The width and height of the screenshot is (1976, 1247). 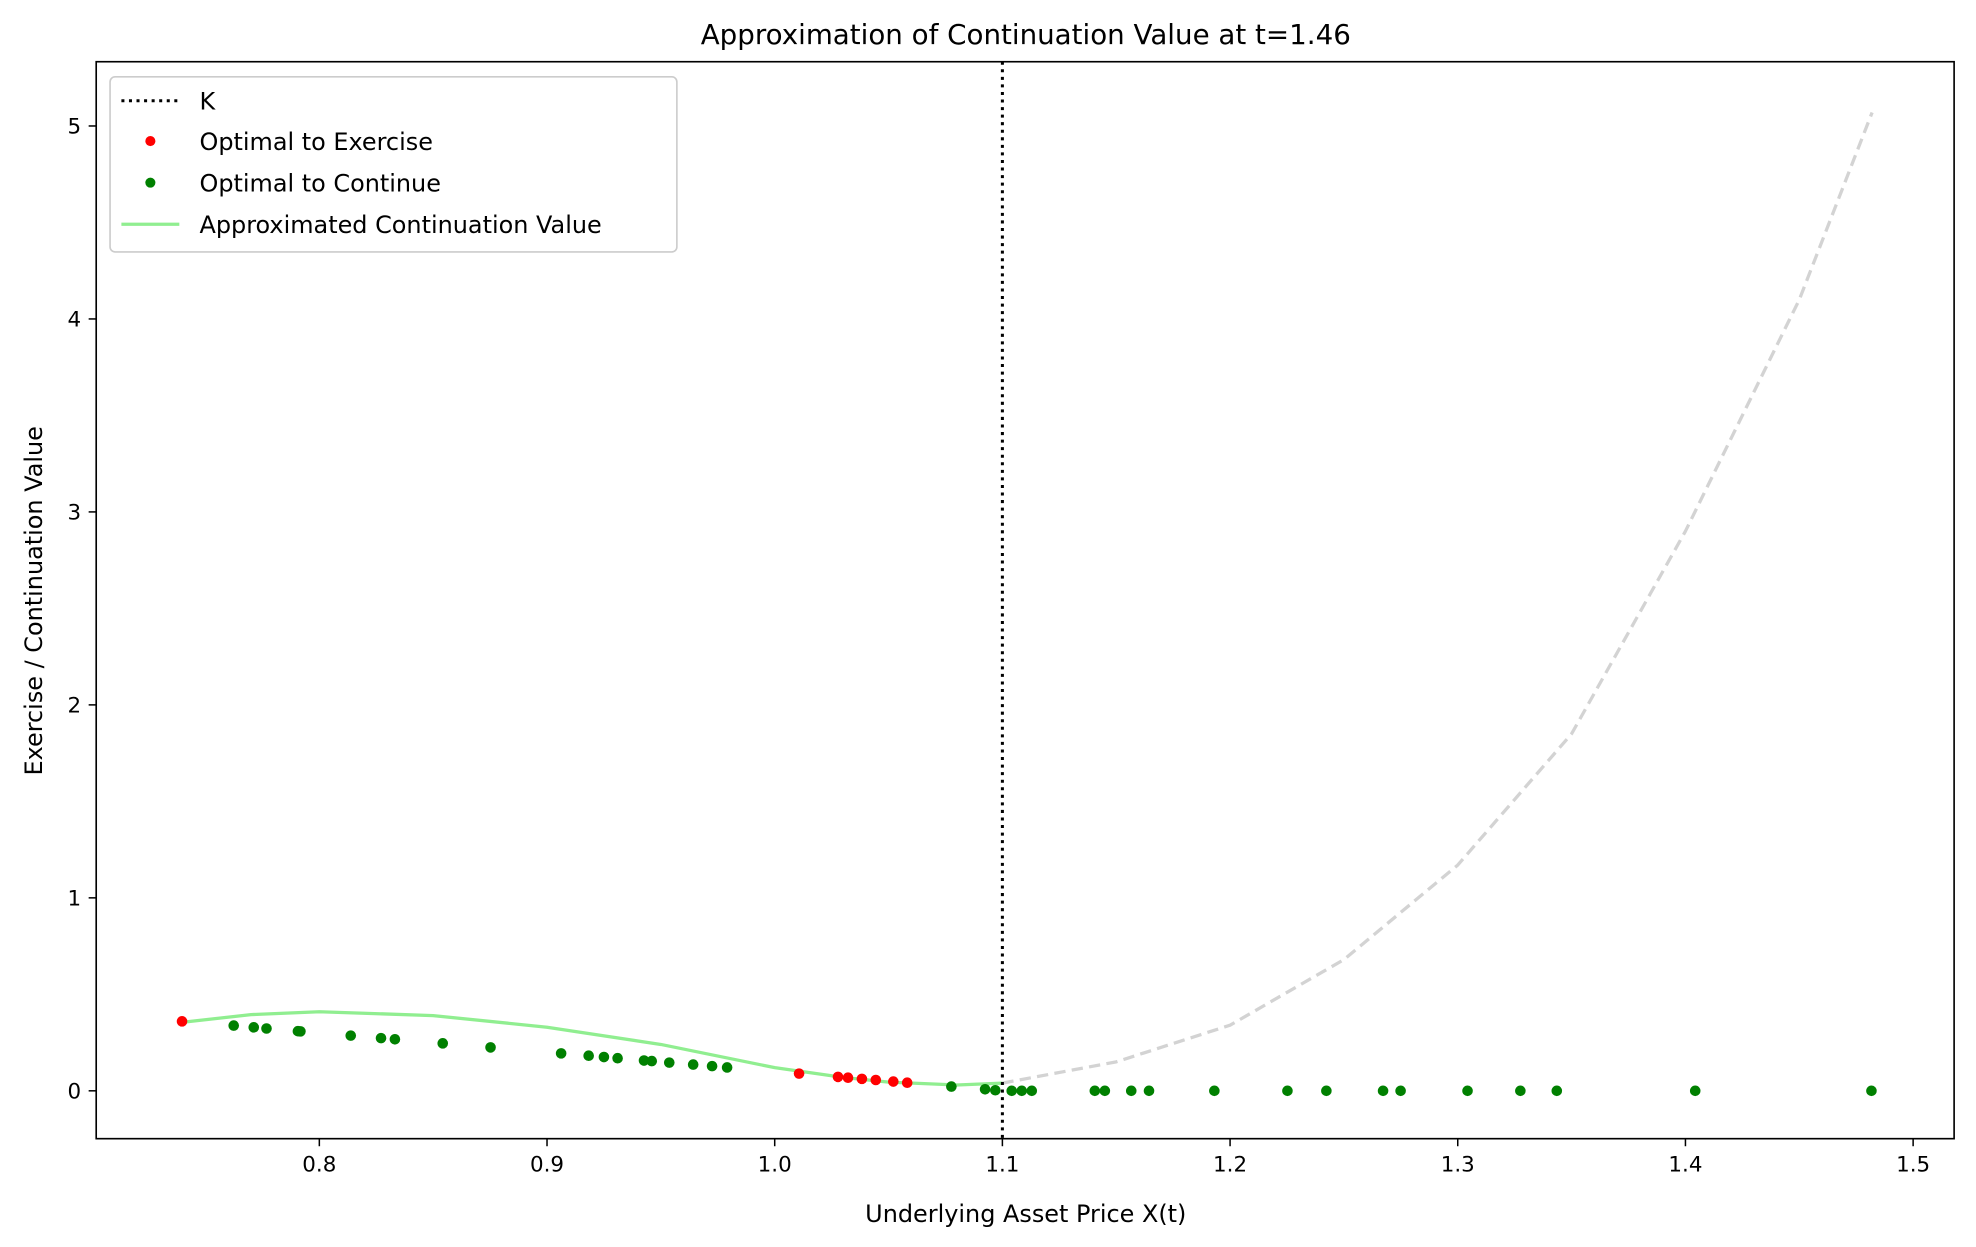 I want to click on x-tick-label: 1.3, so click(x=1458, y=1164).